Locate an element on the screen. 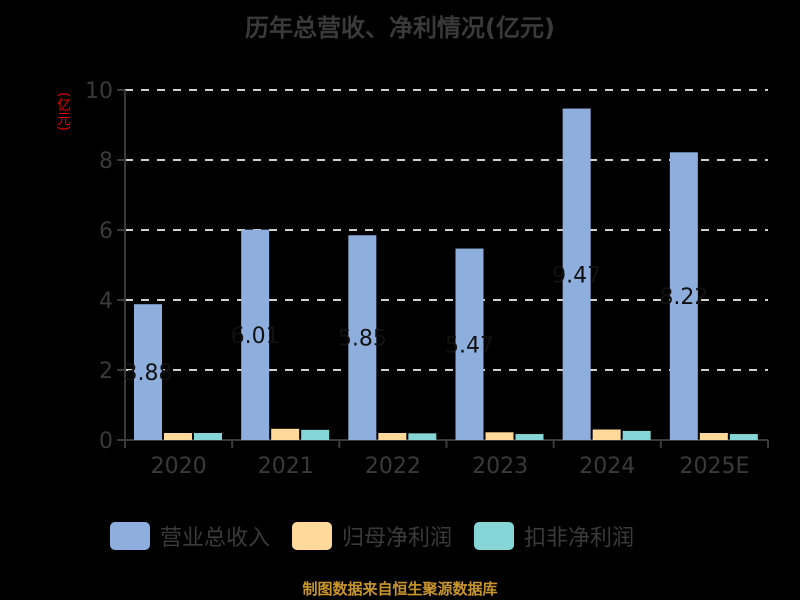 Image resolution: width=800 pixels, height=600 pixels. x-tick-label: 2022 is located at coordinates (393, 466).